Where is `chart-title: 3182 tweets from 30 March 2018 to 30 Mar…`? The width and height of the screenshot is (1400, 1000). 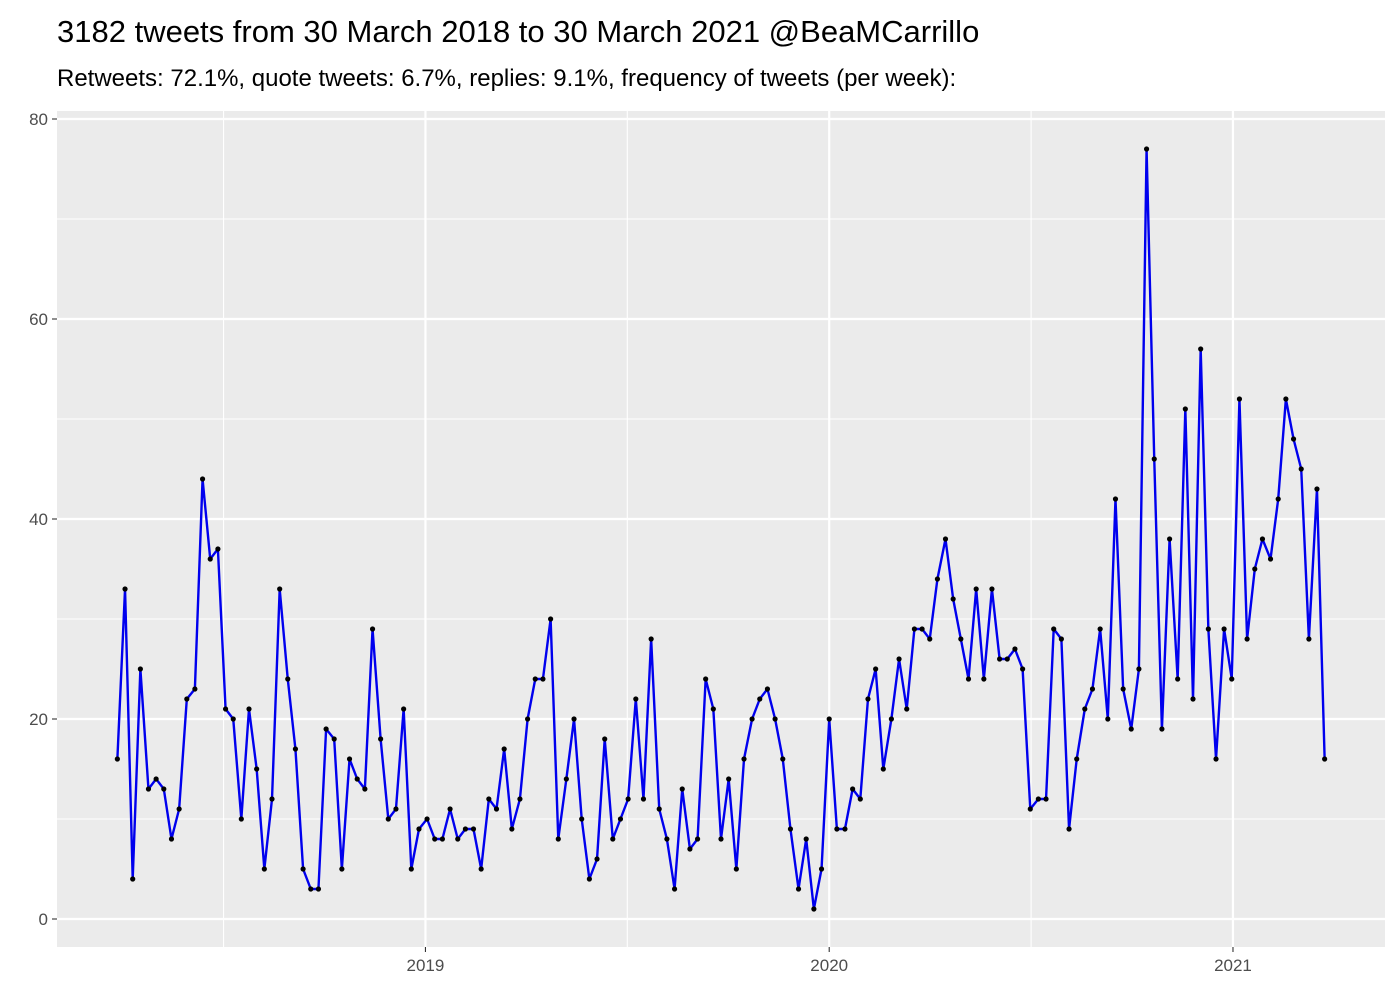
chart-title: 3182 tweets from 30 March 2018 to 30 Mar… is located at coordinates (518, 31).